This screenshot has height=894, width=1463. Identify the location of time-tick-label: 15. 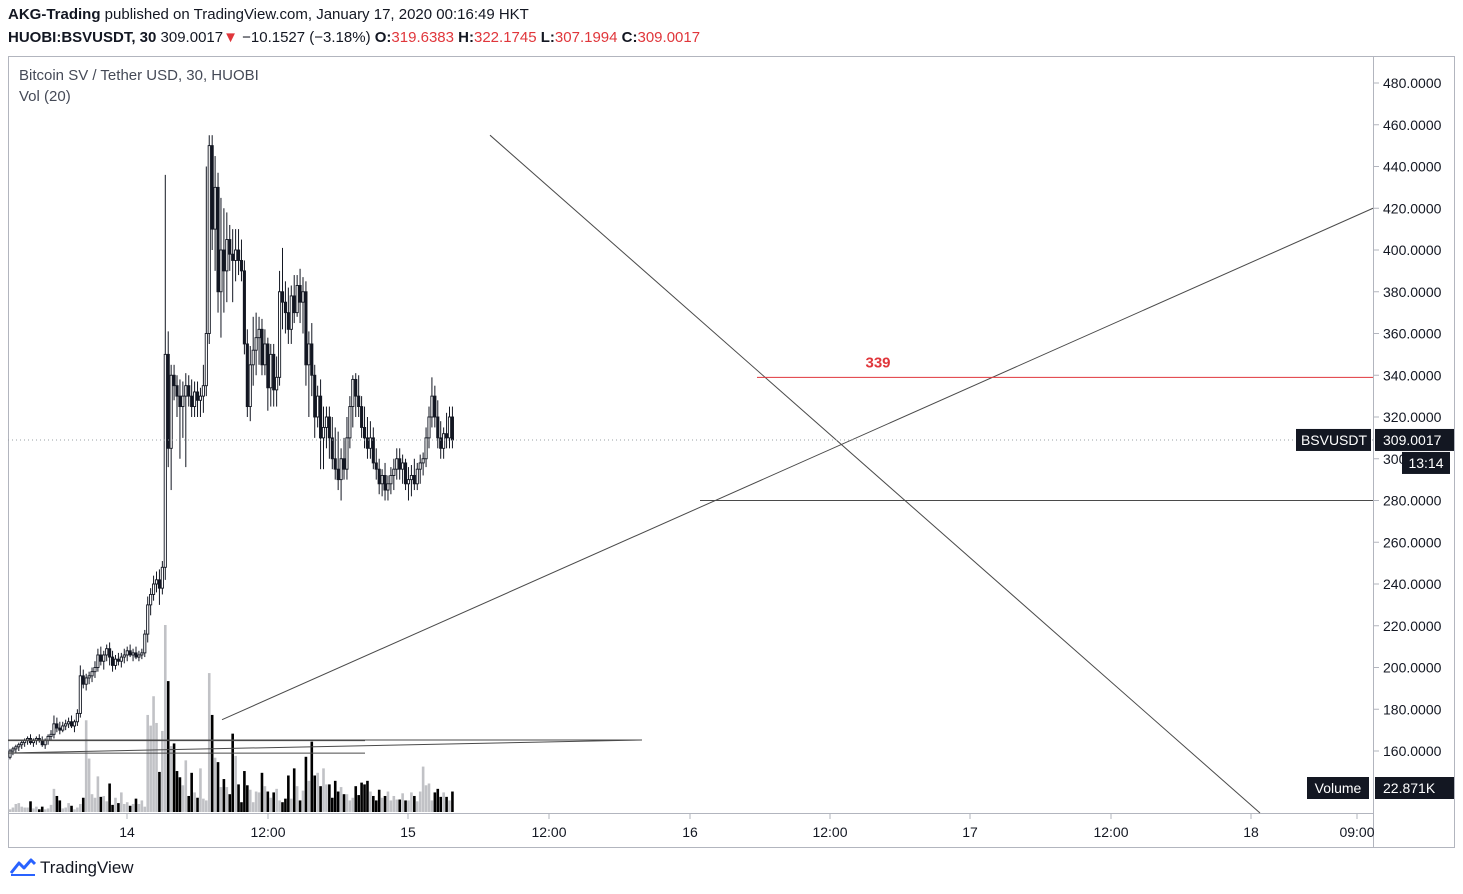
(408, 832).